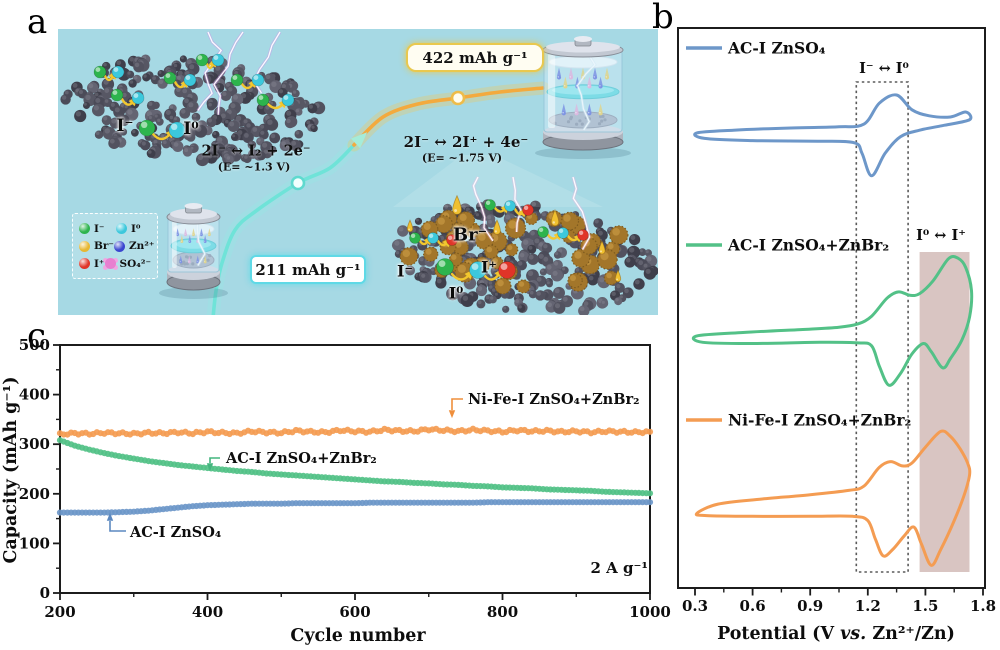 The width and height of the screenshot is (1000, 650). I want to click on rate-annotation: 2 A g⁻¹, so click(620, 568).